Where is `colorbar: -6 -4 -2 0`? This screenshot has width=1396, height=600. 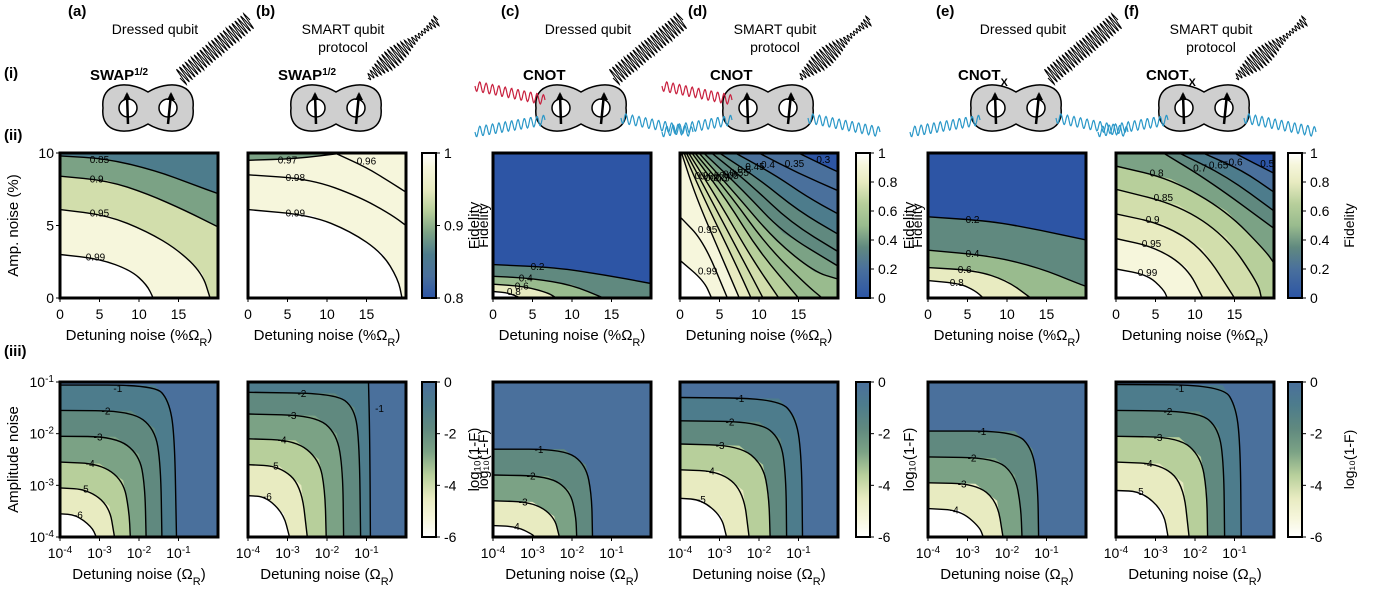
colorbar: -6 -4 -2 0 is located at coordinates (873, 459).